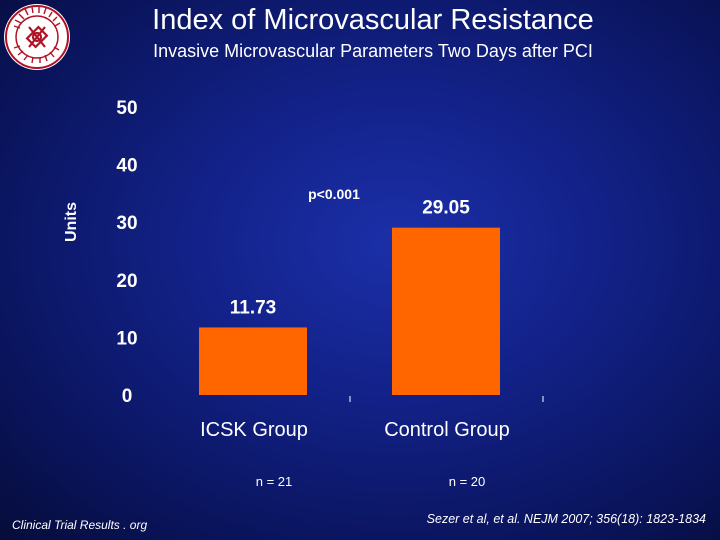 Image resolution: width=720 pixels, height=540 pixels. I want to click on bar-value-label: 11.73, so click(253, 307).